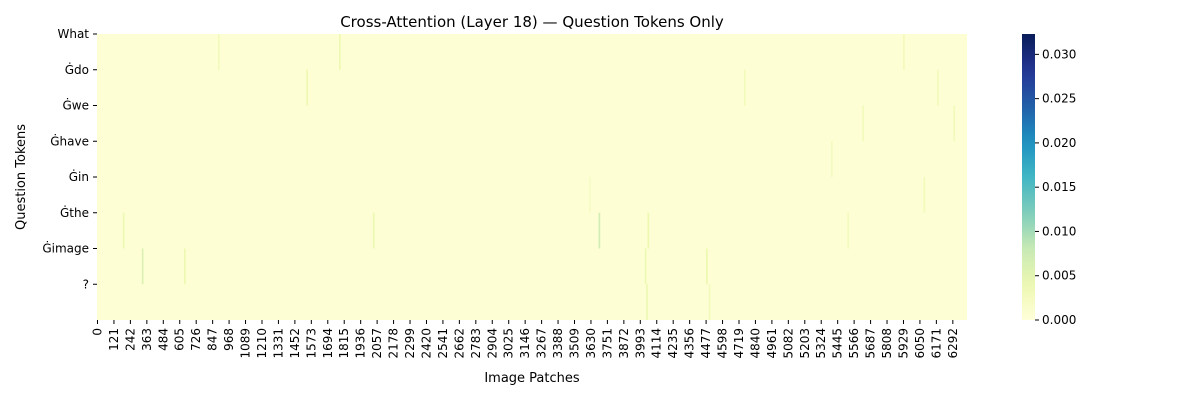 The image size is (1200, 400). I want to click on y-axis-label: Question Tokens, so click(21, 177).